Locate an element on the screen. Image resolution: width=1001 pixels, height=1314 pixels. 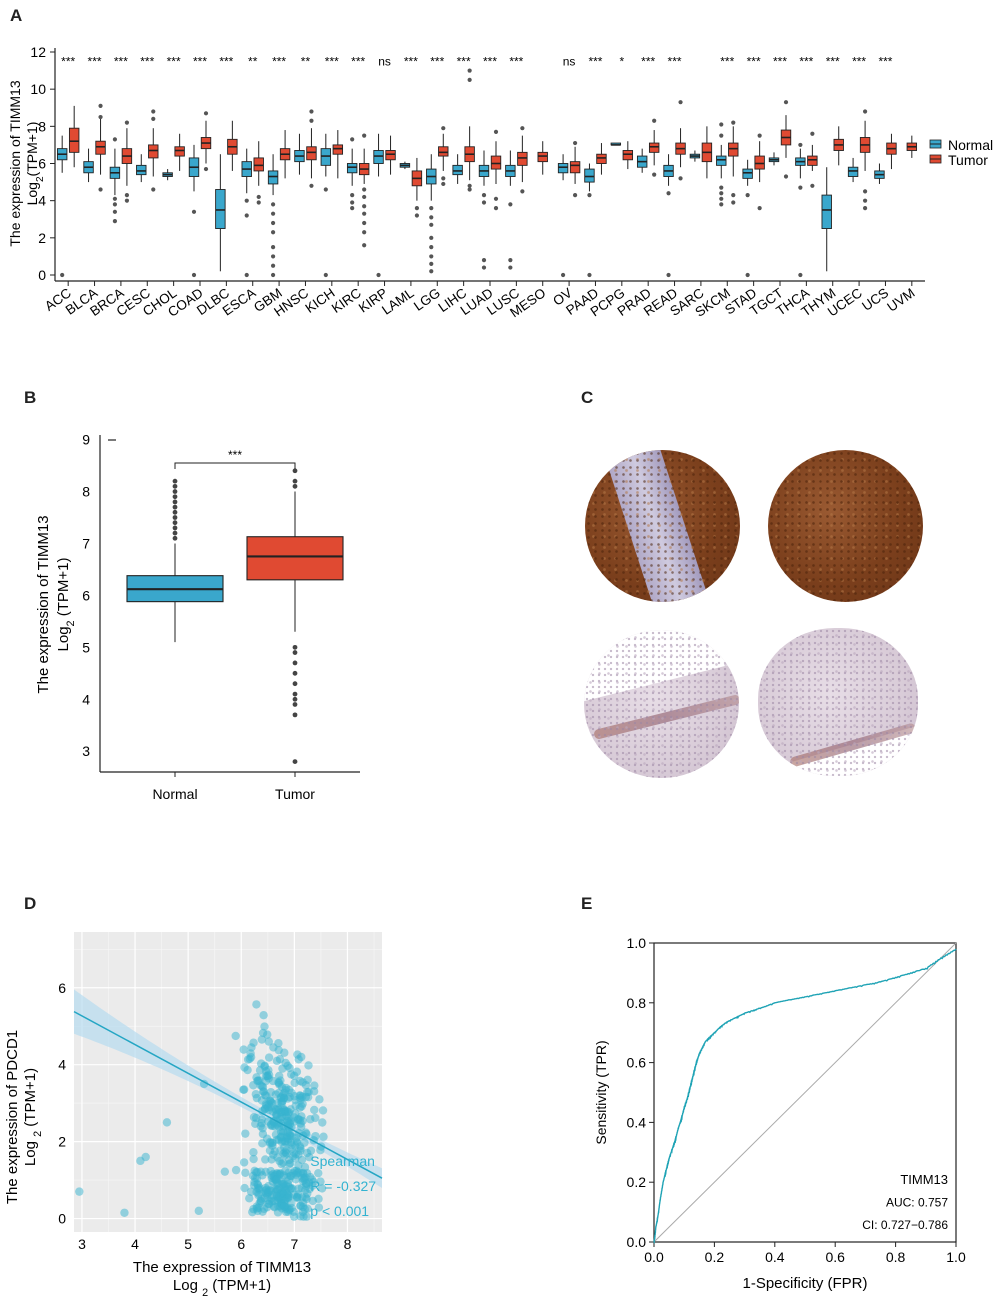
y-tick-label: 1.0 is located at coordinates (637, 943).